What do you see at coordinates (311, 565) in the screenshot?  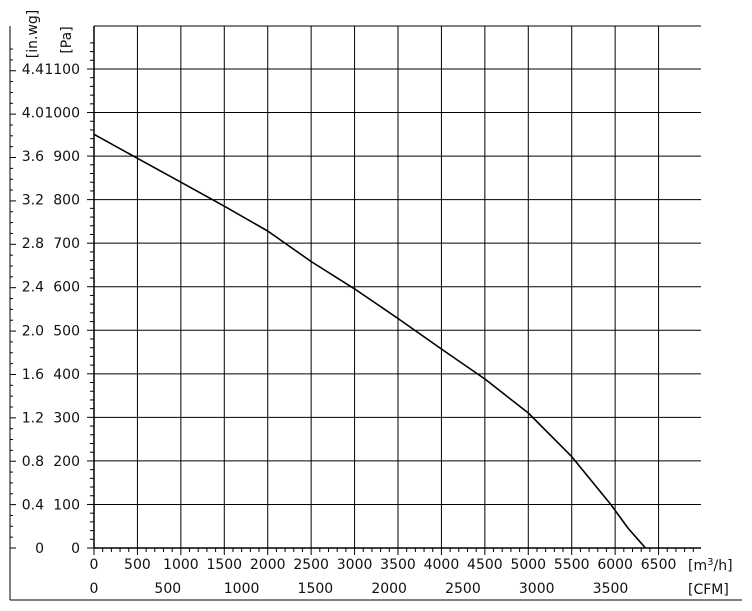 I see `x-tick-label: 2500` at bounding box center [311, 565].